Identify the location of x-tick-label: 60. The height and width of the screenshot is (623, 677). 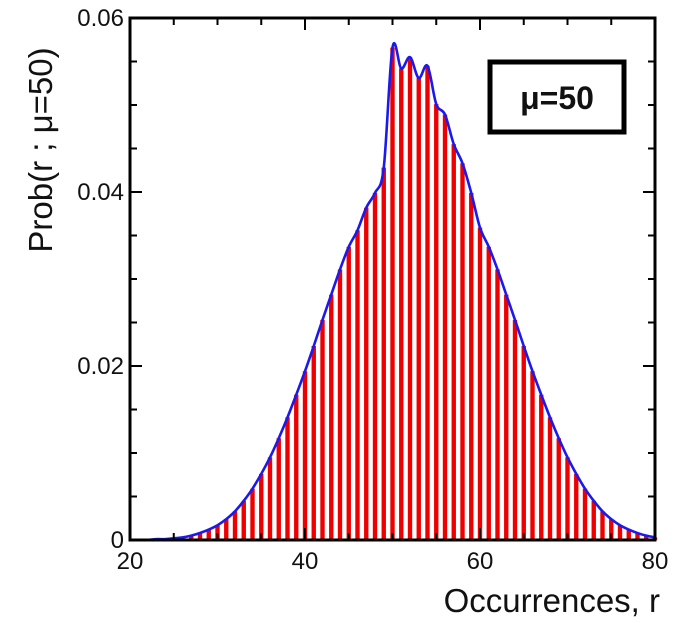
(480, 561).